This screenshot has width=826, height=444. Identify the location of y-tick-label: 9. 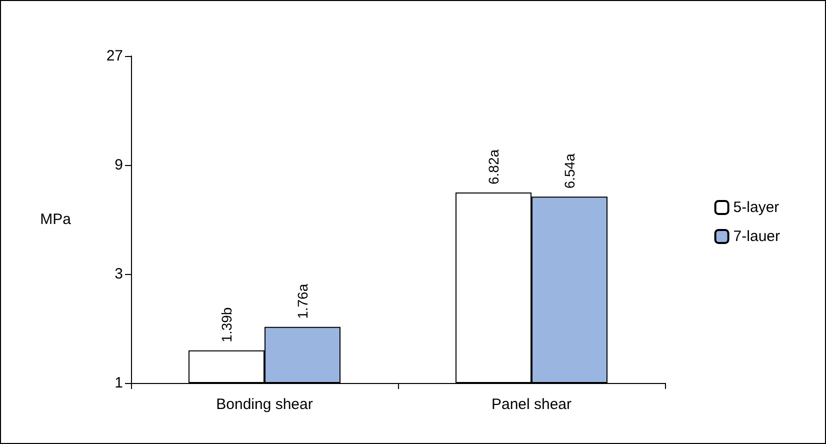
(118, 165).